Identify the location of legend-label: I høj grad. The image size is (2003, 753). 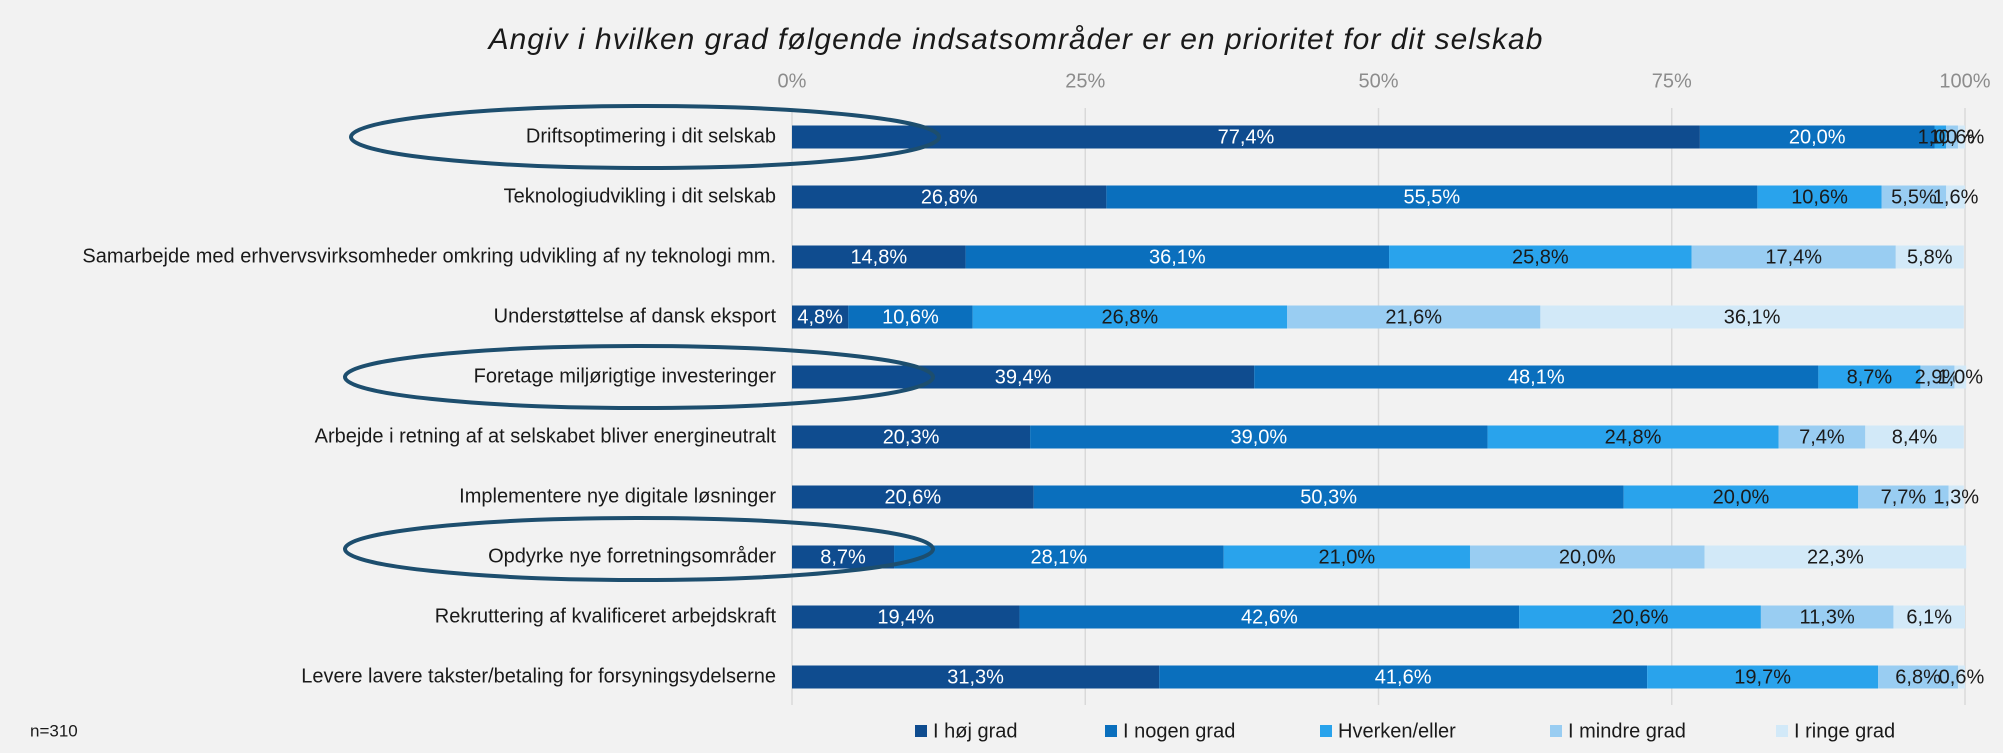
(975, 731).